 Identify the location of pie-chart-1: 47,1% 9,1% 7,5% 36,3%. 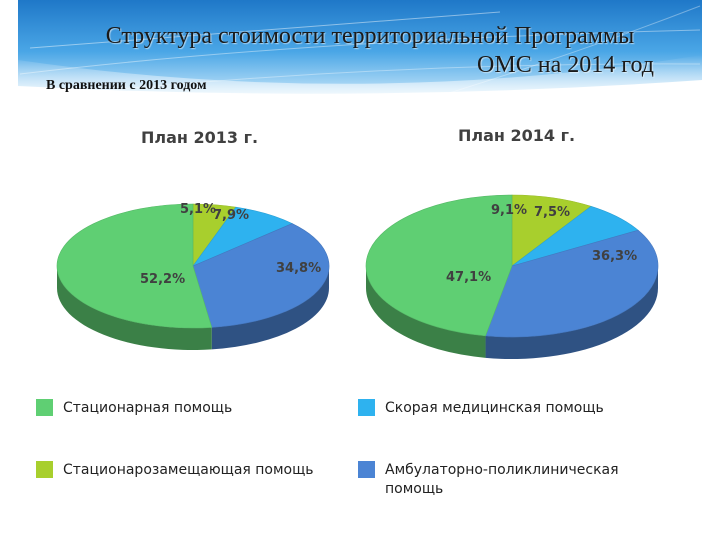
(512, 276).